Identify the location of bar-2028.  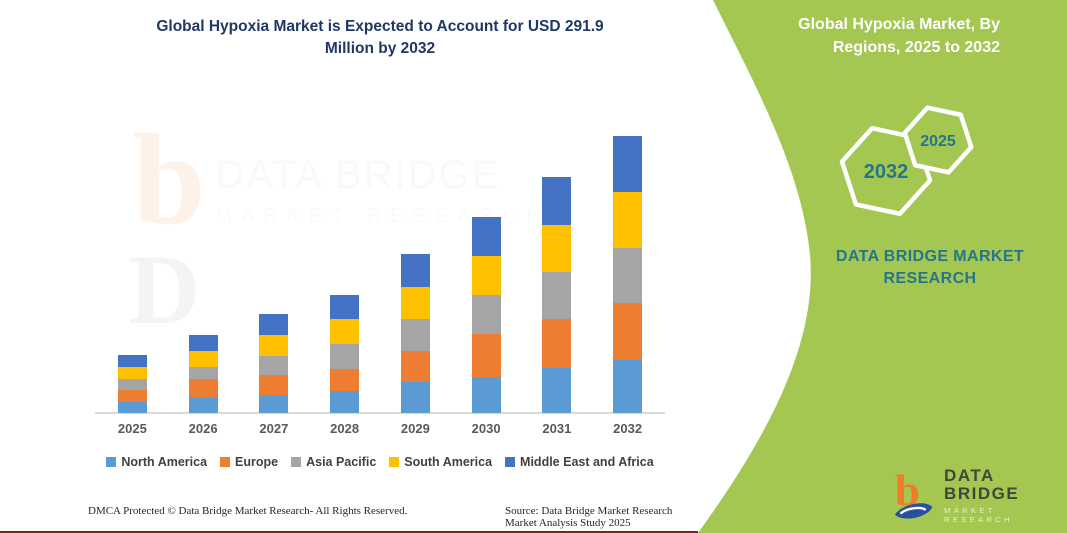
(345, 353).